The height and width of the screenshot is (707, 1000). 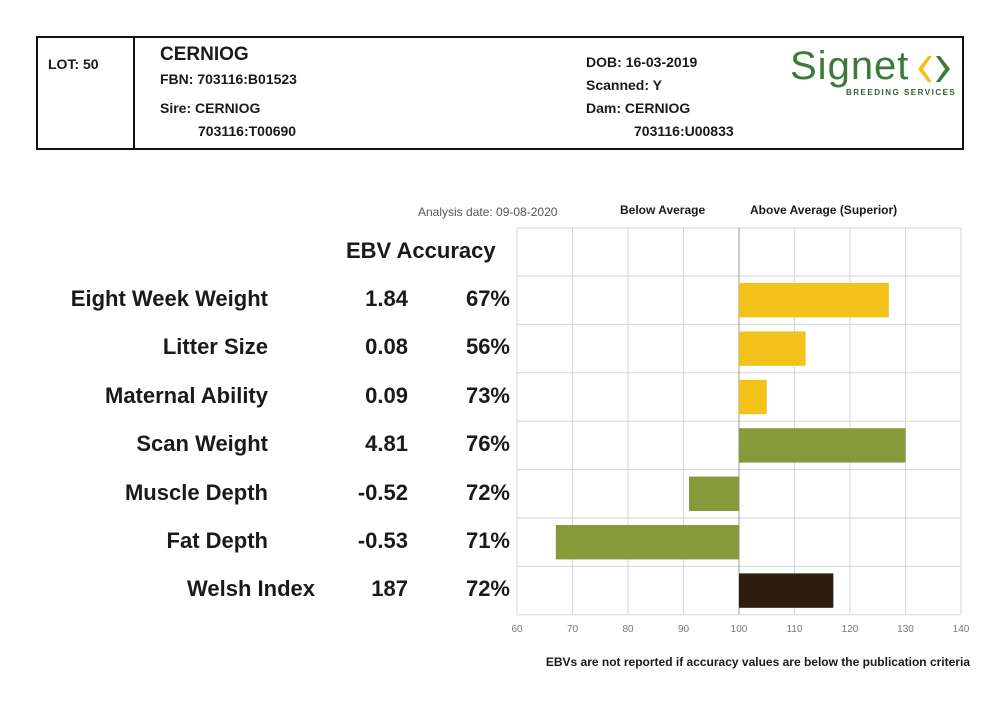 What do you see at coordinates (573, 629) in the screenshot?
I see `x-tick-label: 70` at bounding box center [573, 629].